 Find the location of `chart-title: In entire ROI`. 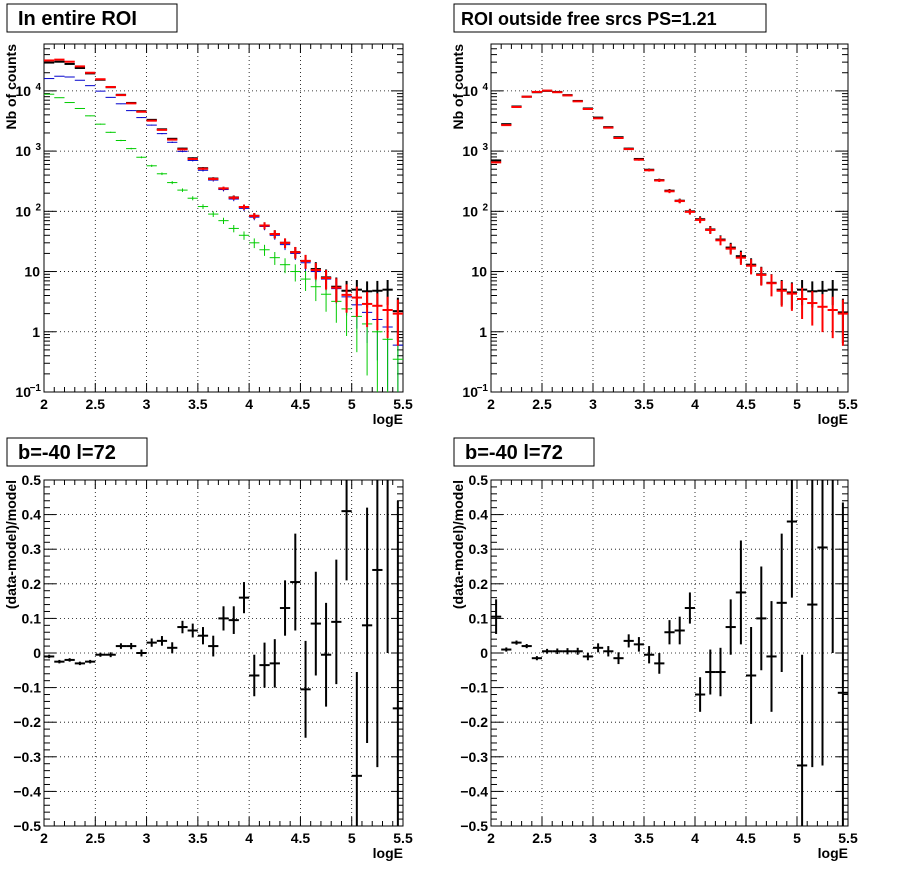

chart-title: In entire ROI is located at coordinates (77, 19).